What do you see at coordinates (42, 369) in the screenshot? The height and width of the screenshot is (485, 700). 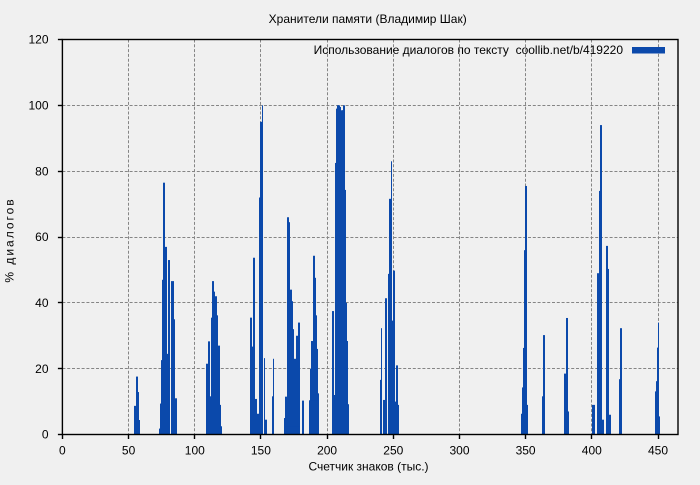 I see `svg-text: 20` at bounding box center [42, 369].